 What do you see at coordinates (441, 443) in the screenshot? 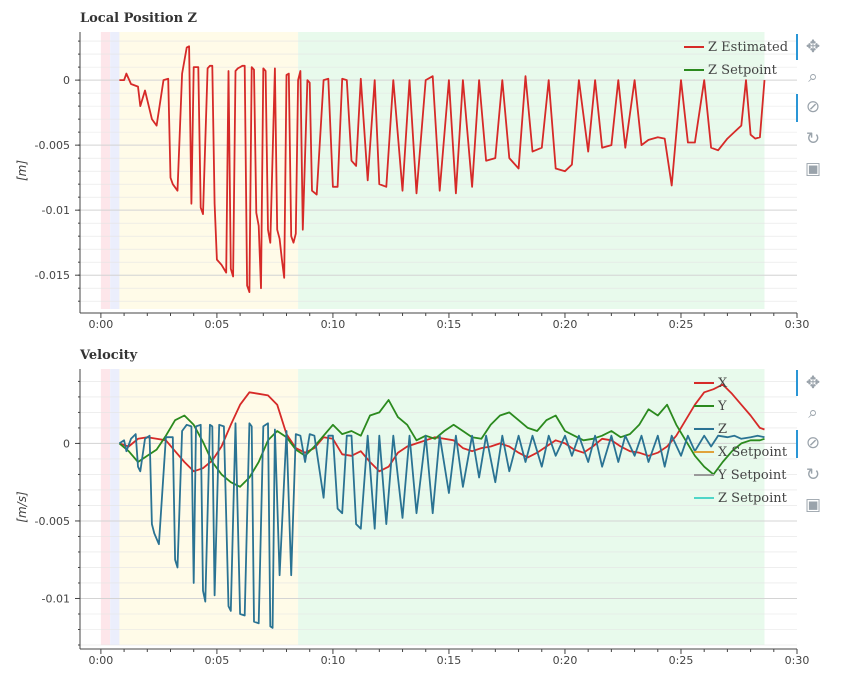
I see `series-line-y` at bounding box center [441, 443].